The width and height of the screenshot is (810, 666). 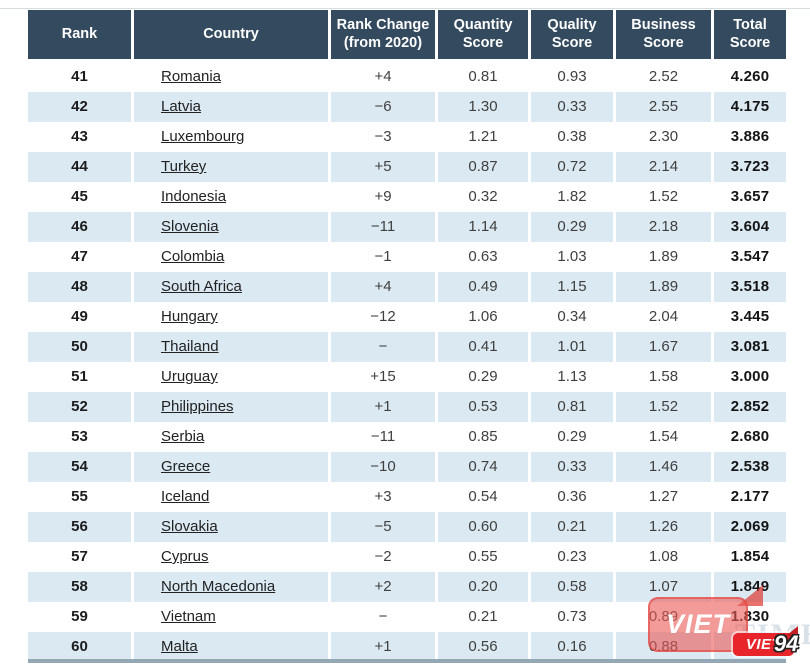 What do you see at coordinates (663, 136) in the screenshot?
I see `cell-business: 2.30` at bounding box center [663, 136].